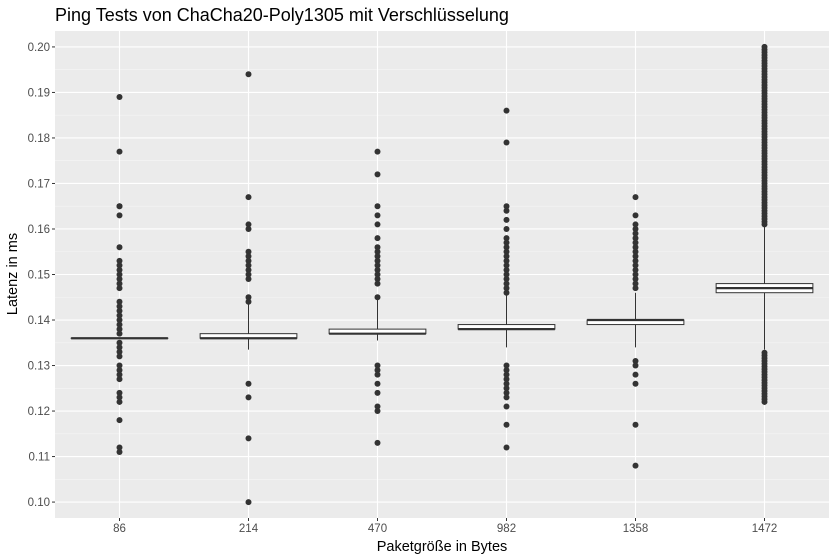 This screenshot has width=836, height=560. Describe the element at coordinates (445, 526) in the screenshot. I see `x-axis: 86 214 470 982 1358 1472` at that location.